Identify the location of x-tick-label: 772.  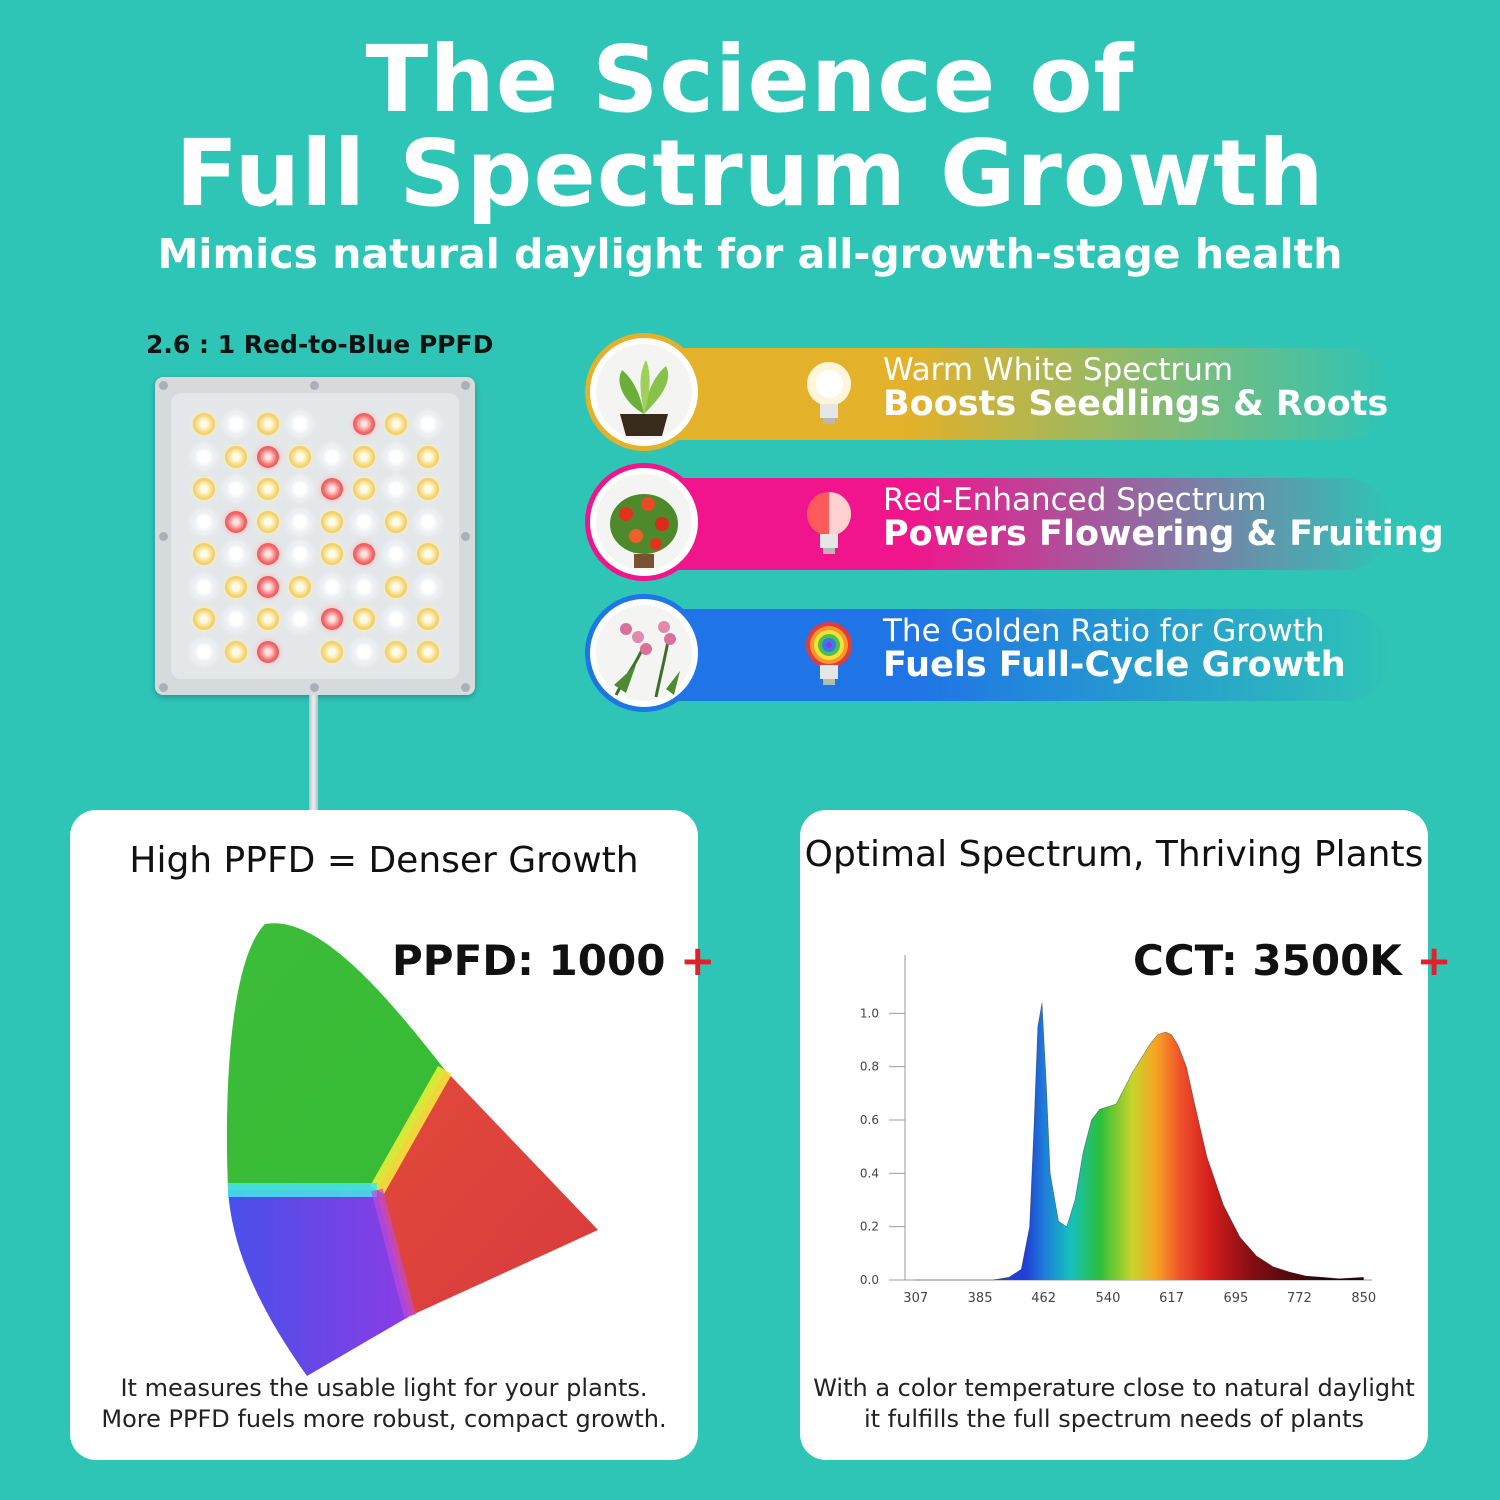
(1299, 1298).